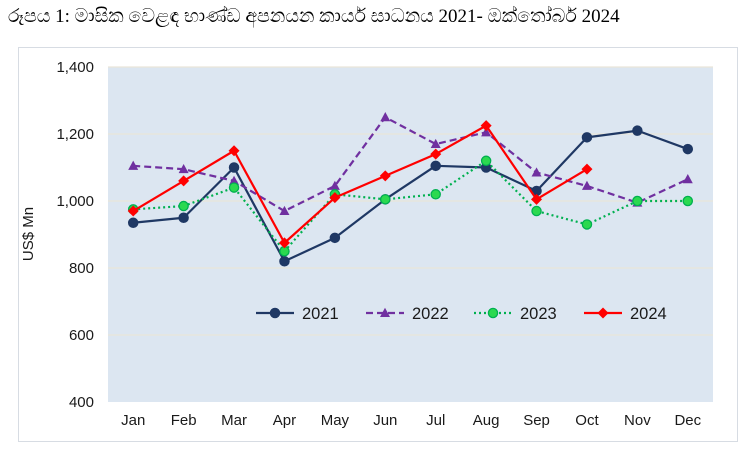 This screenshot has height=455, width=750. What do you see at coordinates (587, 420) in the screenshot?
I see `x-axis-tick-label: Oct` at bounding box center [587, 420].